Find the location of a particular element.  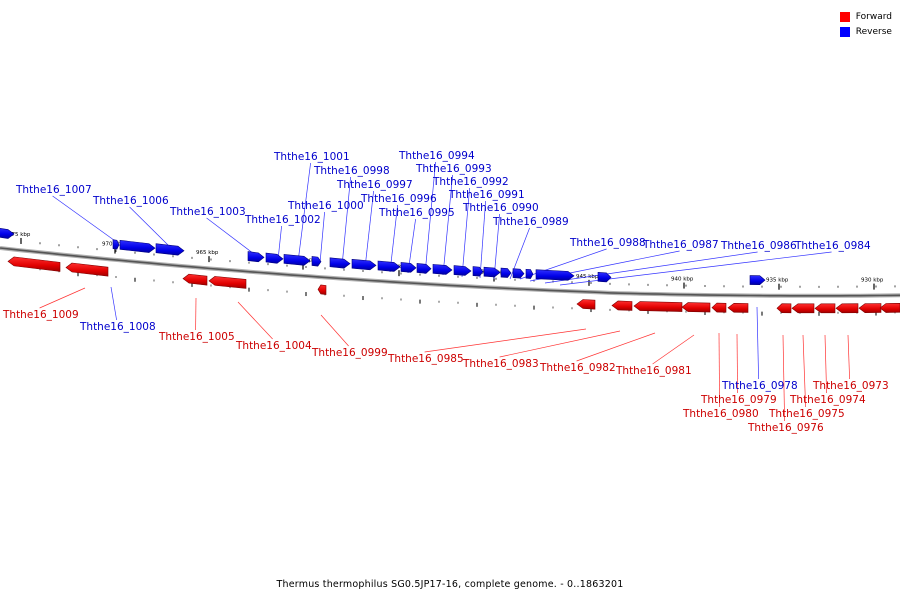

forward-gene-label: Ththe16_0980 is located at coordinates (720, 414).